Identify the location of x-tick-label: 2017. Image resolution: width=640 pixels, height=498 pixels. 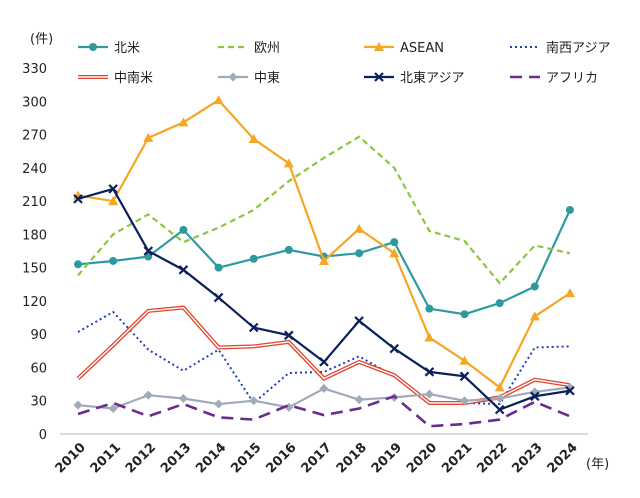
(317, 458).